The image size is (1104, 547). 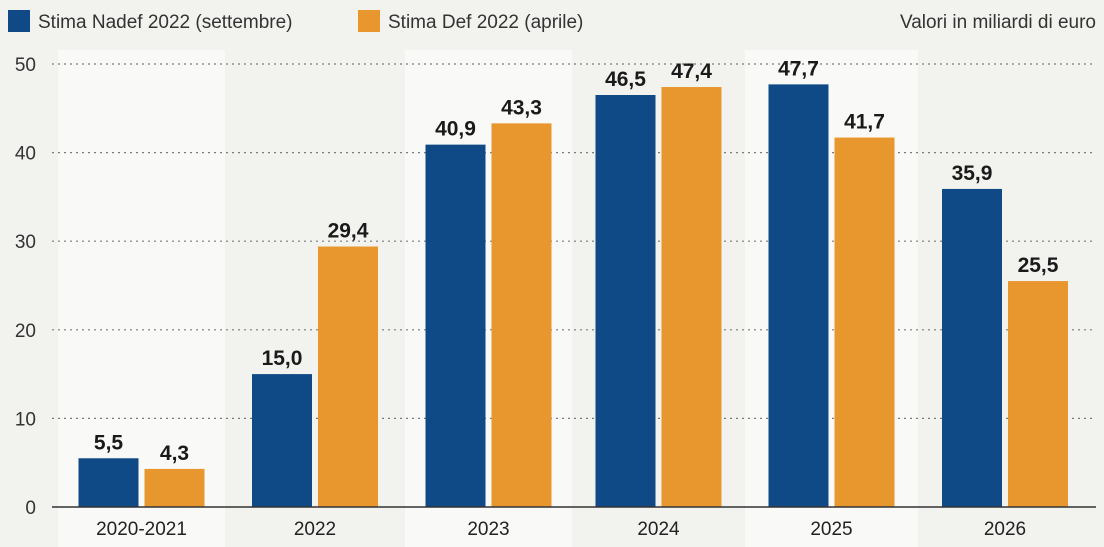 What do you see at coordinates (165, 22) in the screenshot?
I see `legend-label-nadef: Stima Nadef 2022 (settembre)` at bounding box center [165, 22].